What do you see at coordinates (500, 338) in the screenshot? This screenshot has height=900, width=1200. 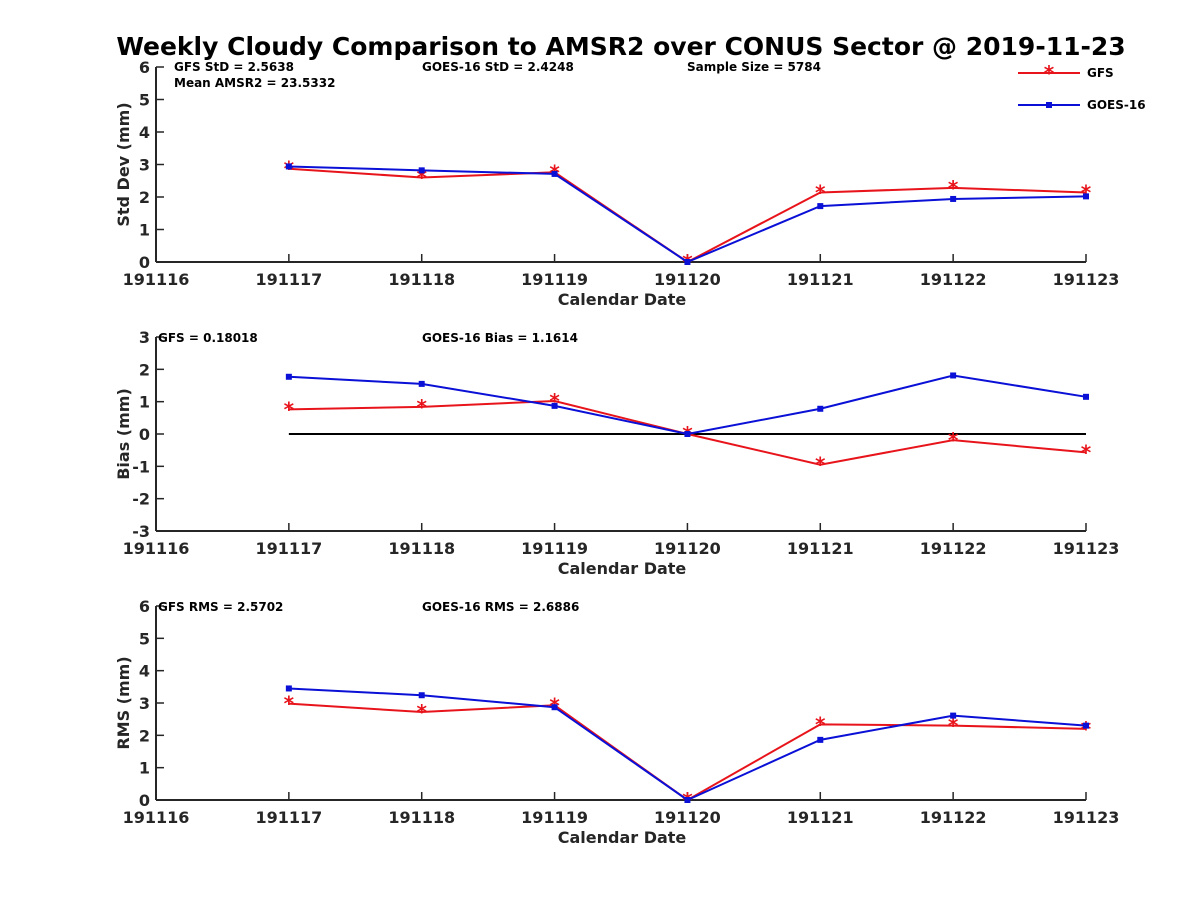 I see `annotation-text: GOES-16 Bias = 1.1614` at bounding box center [500, 338].